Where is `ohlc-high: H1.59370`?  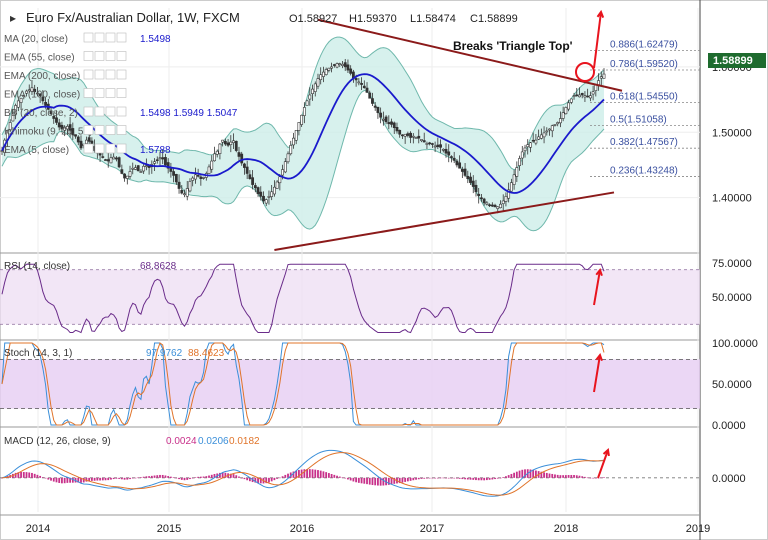
ohlc-high: H1.59370 is located at coordinates (373, 19).